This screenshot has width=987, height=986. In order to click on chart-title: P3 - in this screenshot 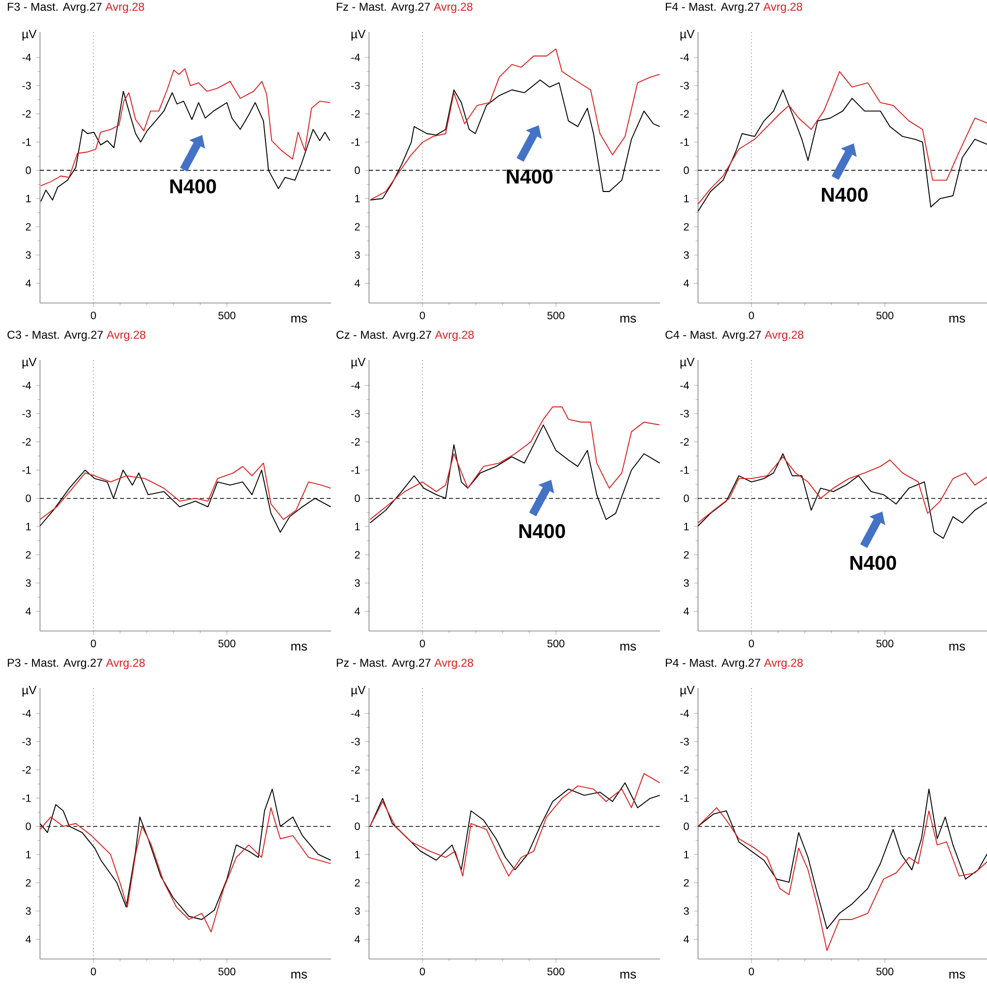, I will do `click(18, 662)`.